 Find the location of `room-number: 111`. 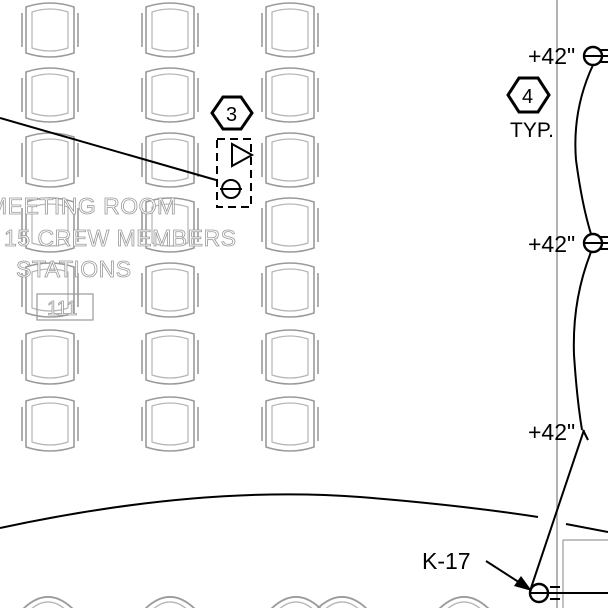

room-number: 111 is located at coordinates (62, 309).